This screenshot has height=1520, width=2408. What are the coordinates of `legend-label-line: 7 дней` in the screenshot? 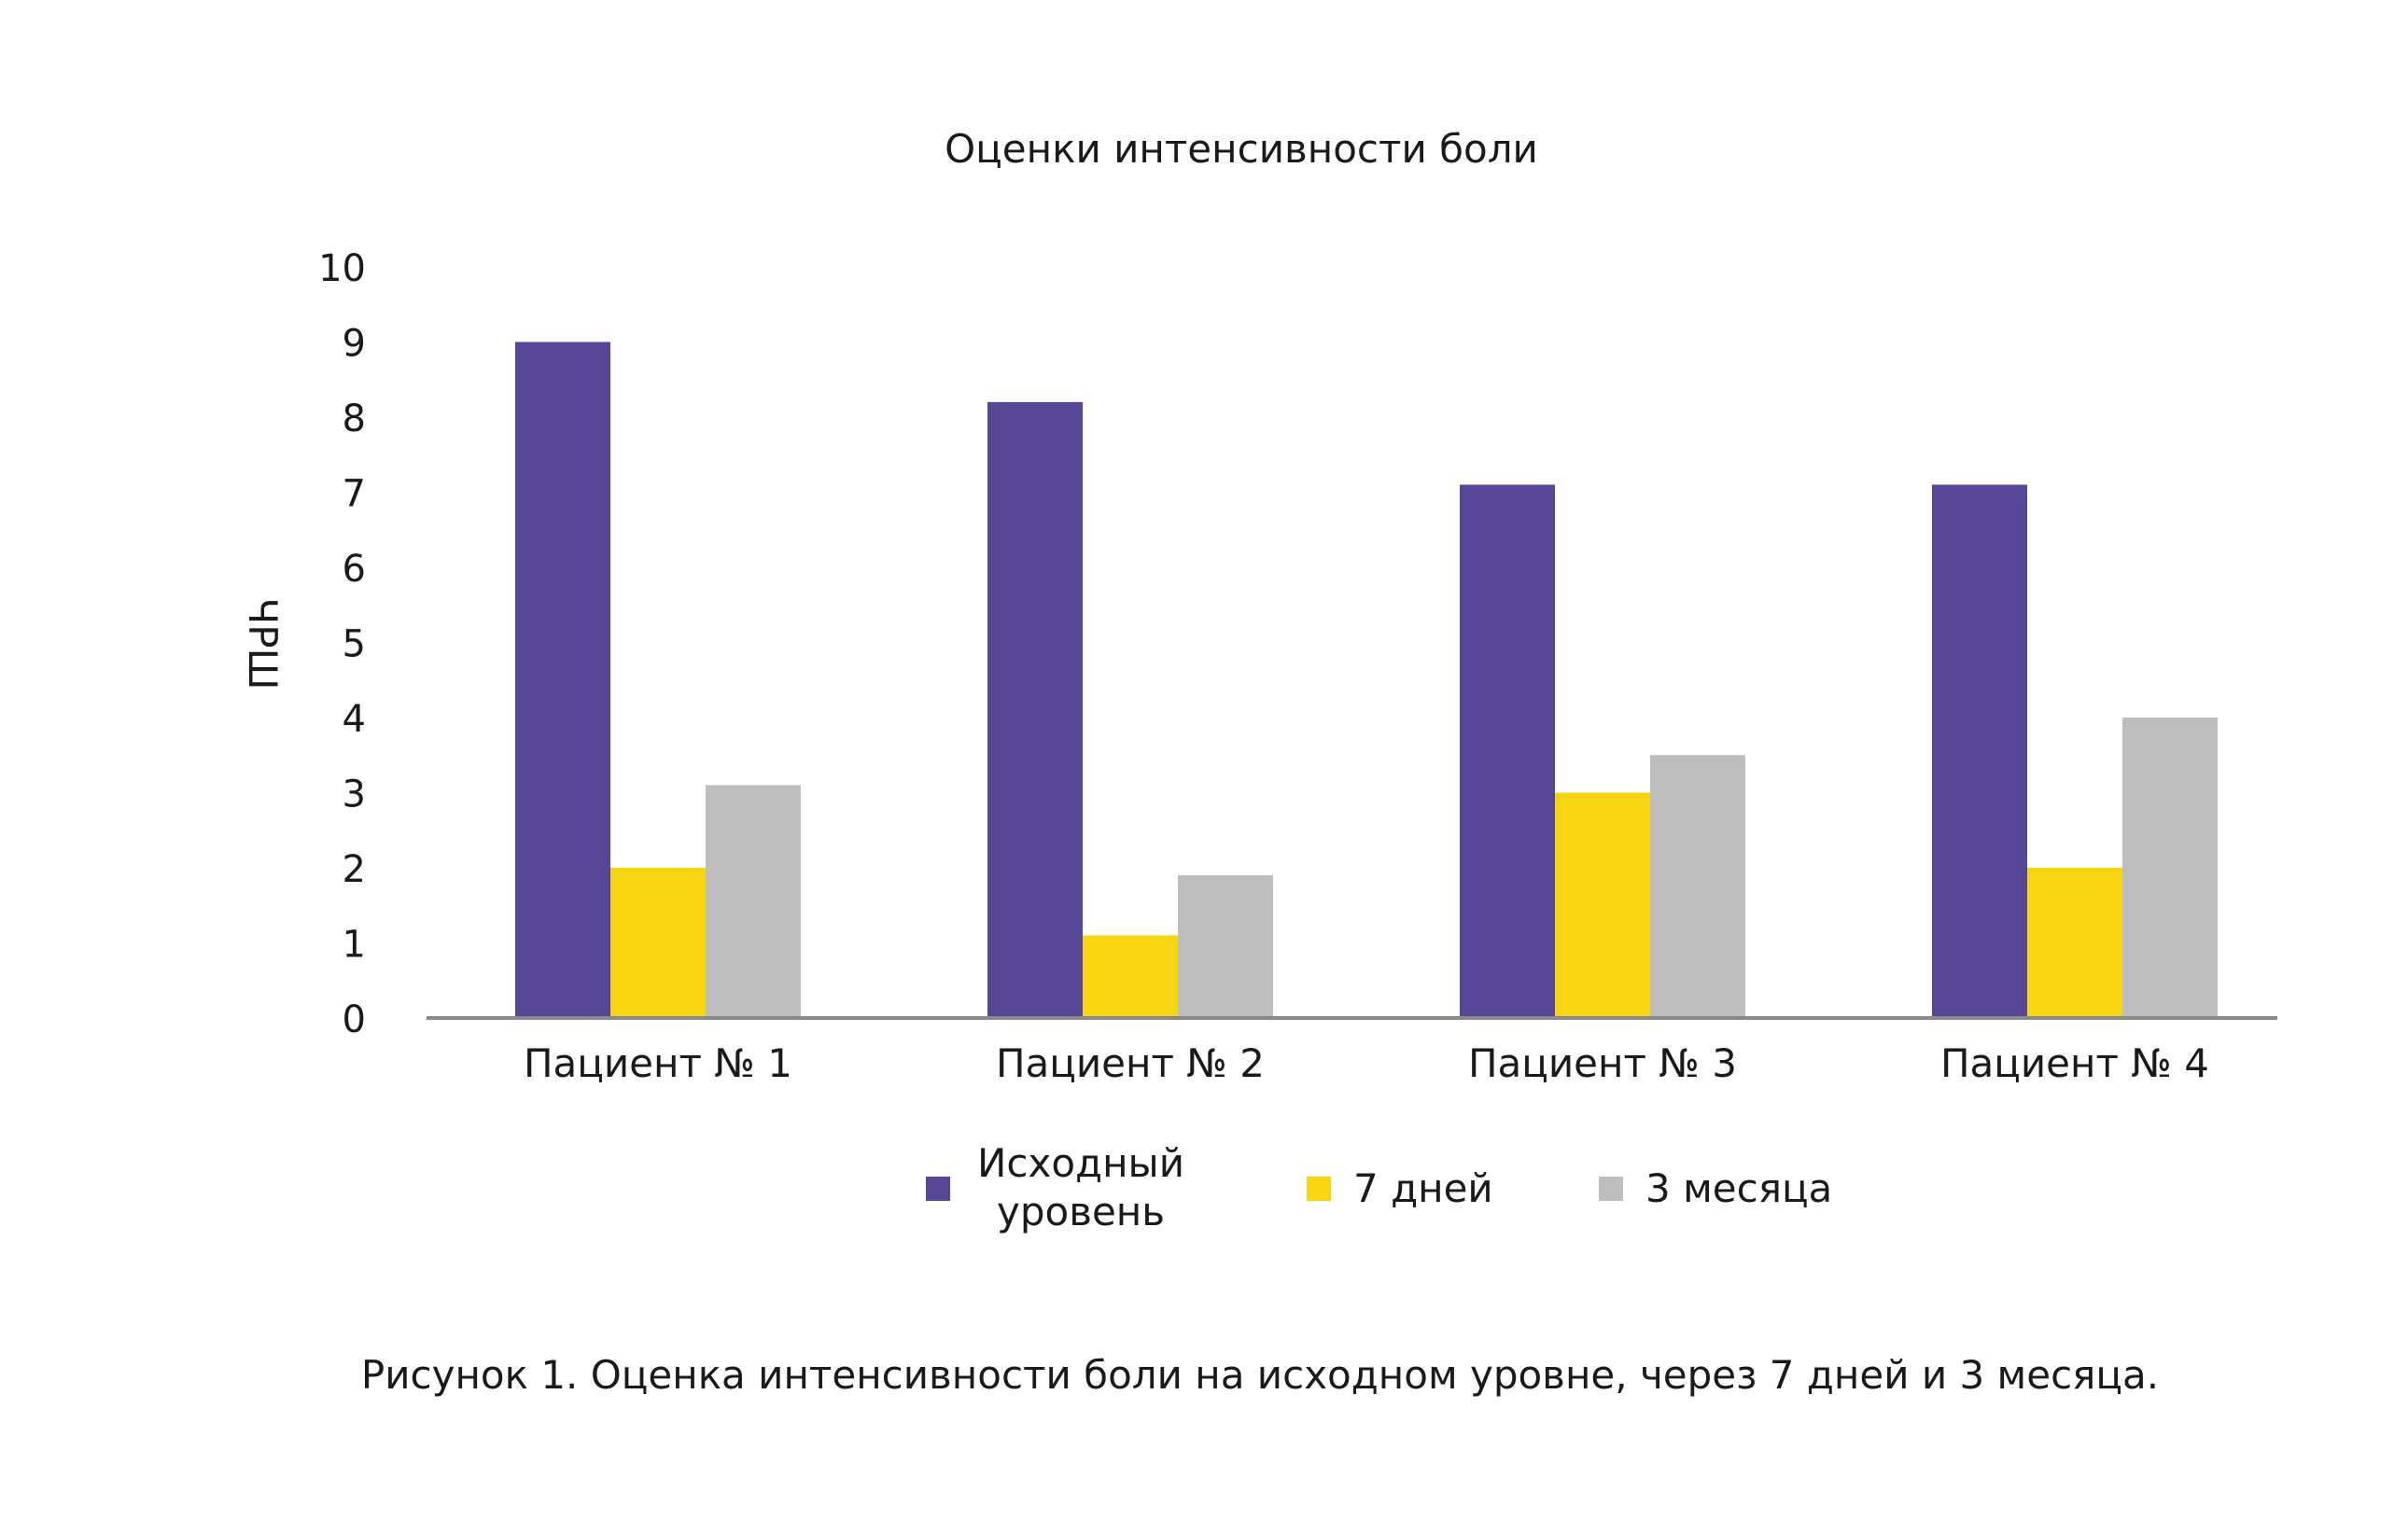 It's located at (1423, 1188).